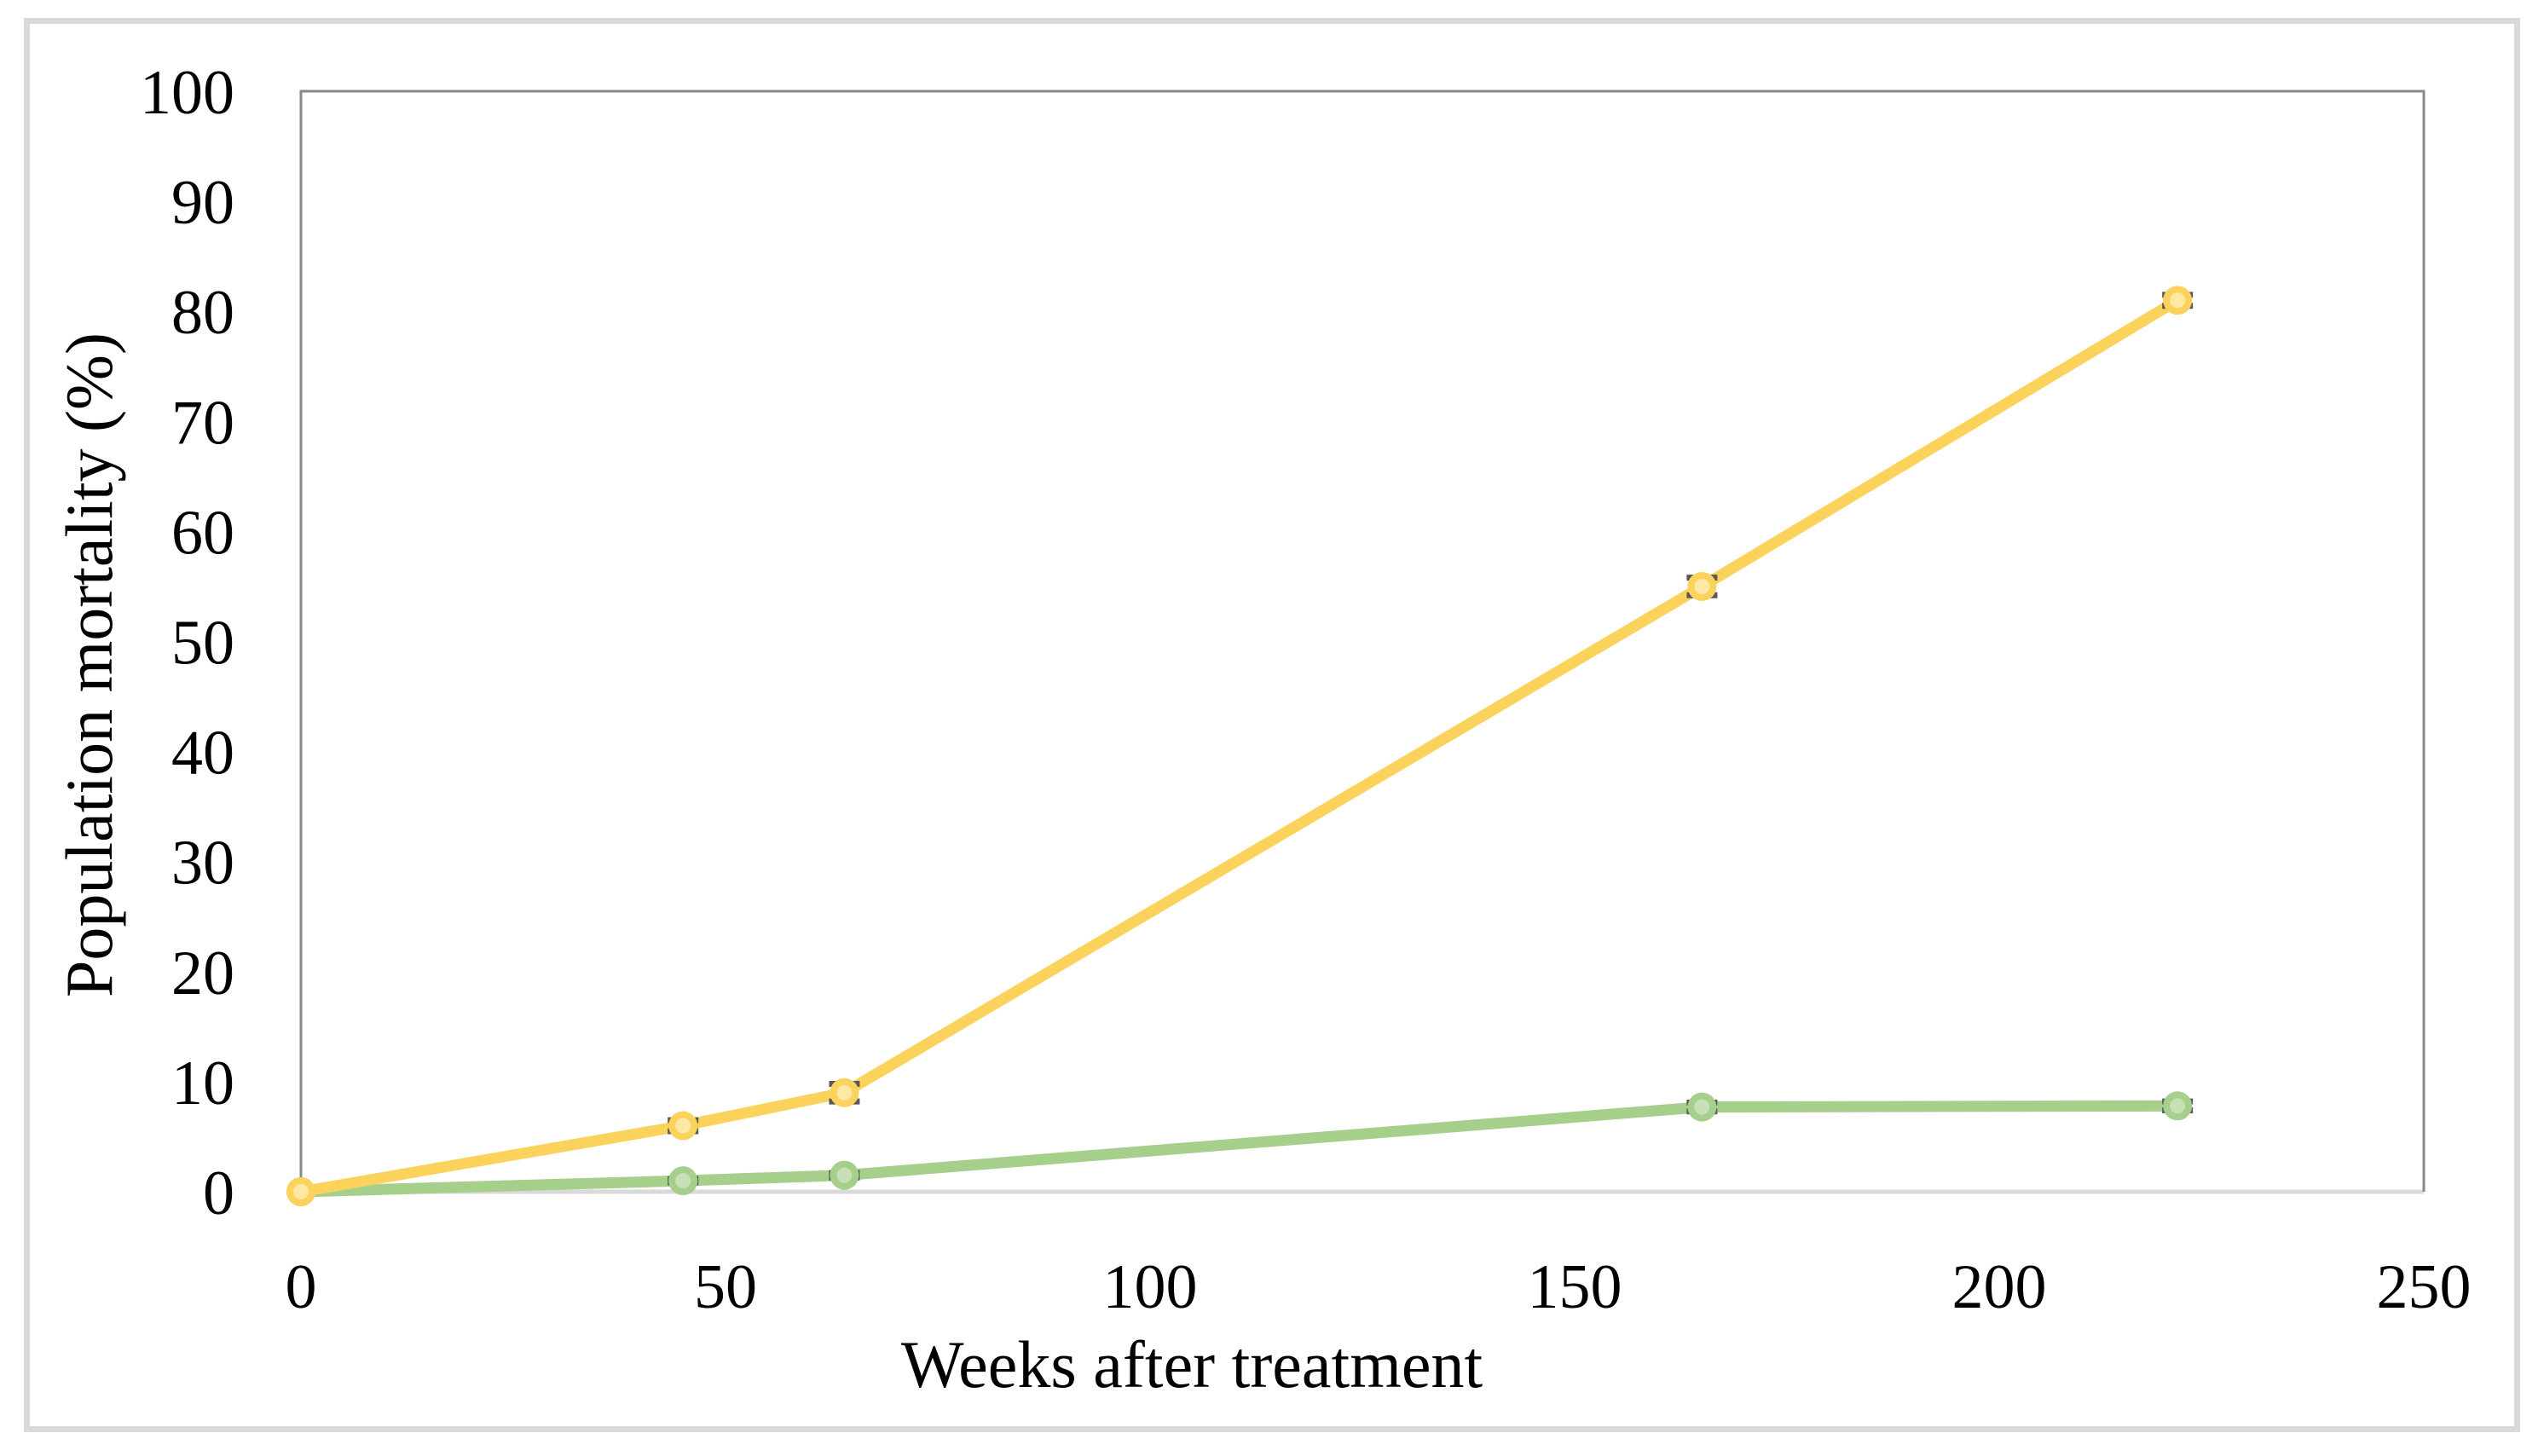 The width and height of the screenshot is (2544, 1456). What do you see at coordinates (726, 1287) in the screenshot?
I see `x-tick-label: 50` at bounding box center [726, 1287].